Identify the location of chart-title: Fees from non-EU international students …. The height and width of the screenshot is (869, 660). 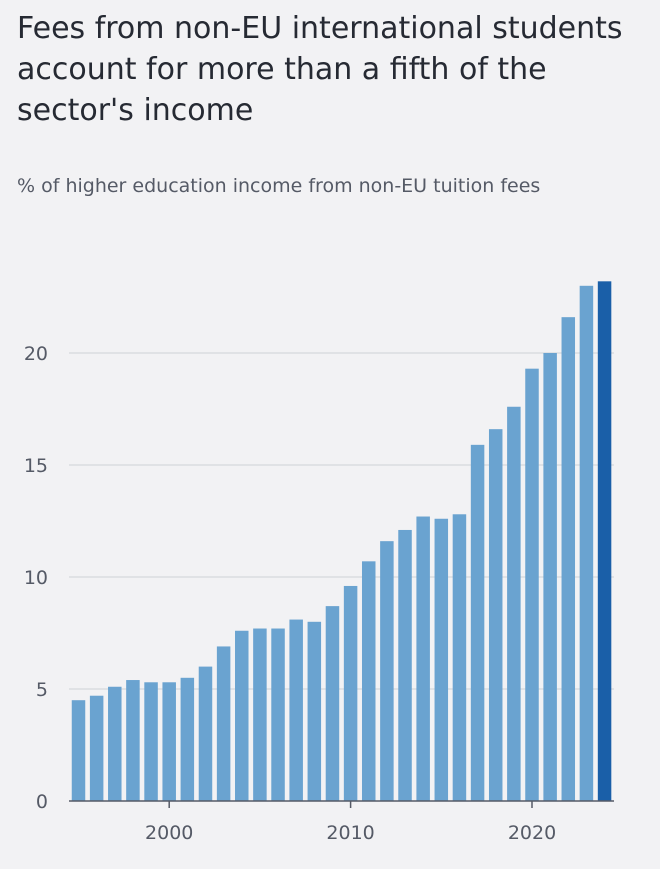
(320, 69).